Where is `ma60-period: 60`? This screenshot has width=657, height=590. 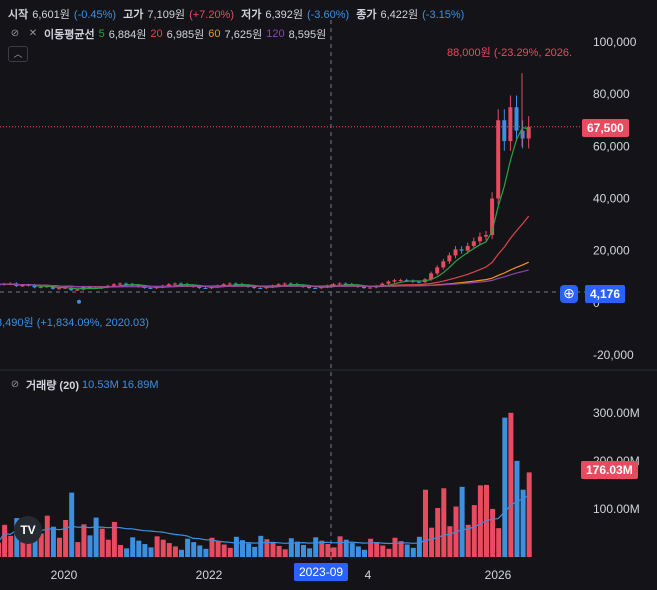 ma60-period: 60 is located at coordinates (214, 34).